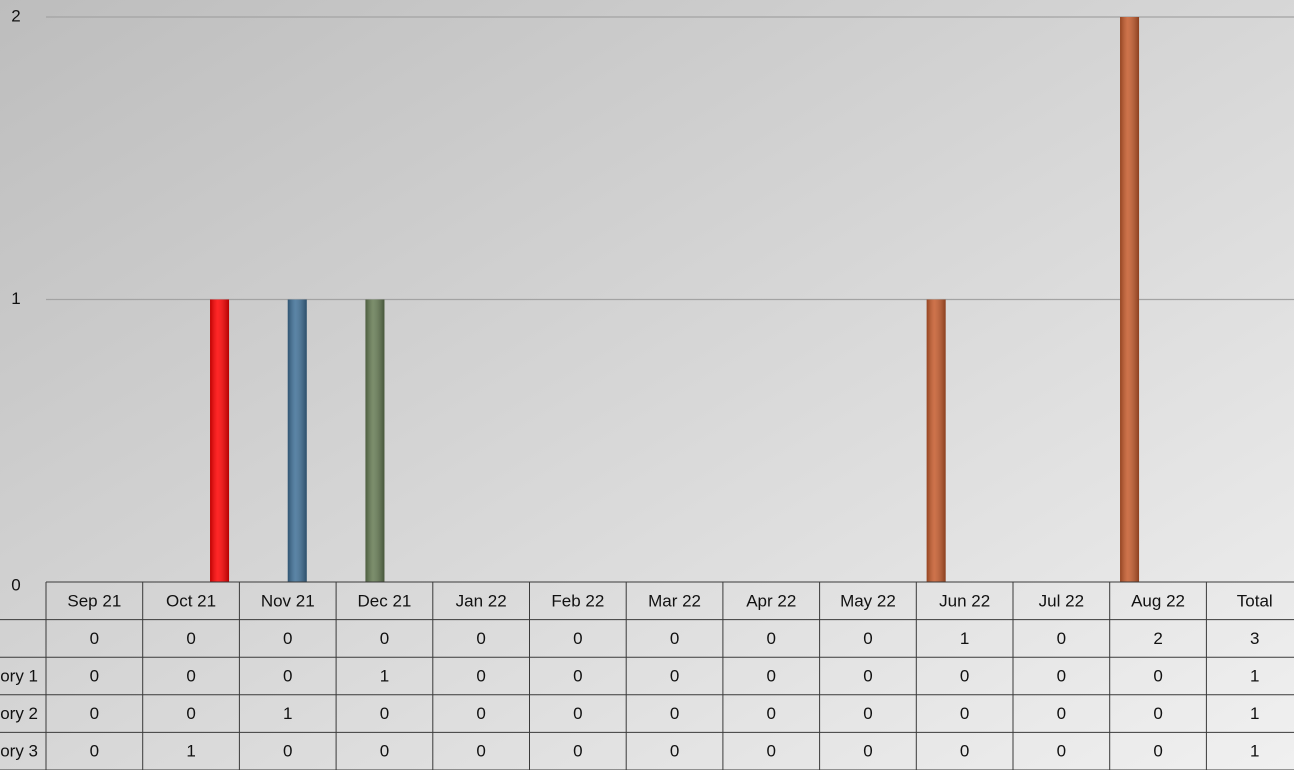  I want to click on y-tick-label: 0, so click(15, 584).